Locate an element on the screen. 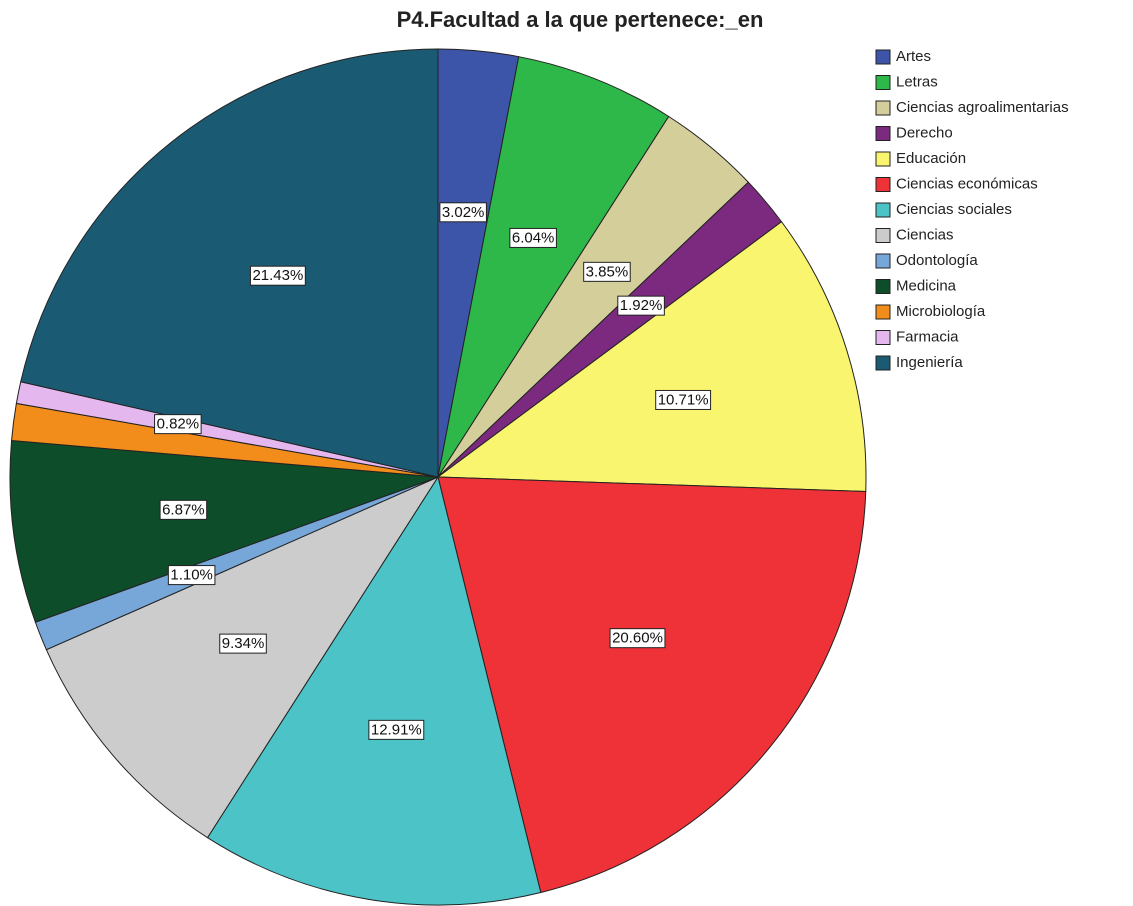 This screenshot has height=906, width=1133. data-label-text: 20.60% is located at coordinates (637, 638).